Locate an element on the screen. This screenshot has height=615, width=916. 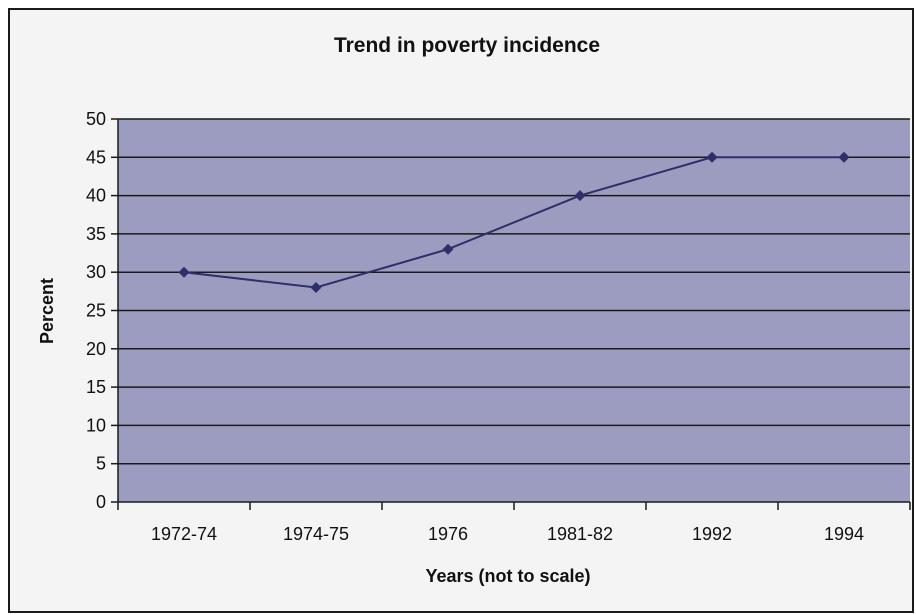
x-tick-label: 1994 is located at coordinates (844, 534).